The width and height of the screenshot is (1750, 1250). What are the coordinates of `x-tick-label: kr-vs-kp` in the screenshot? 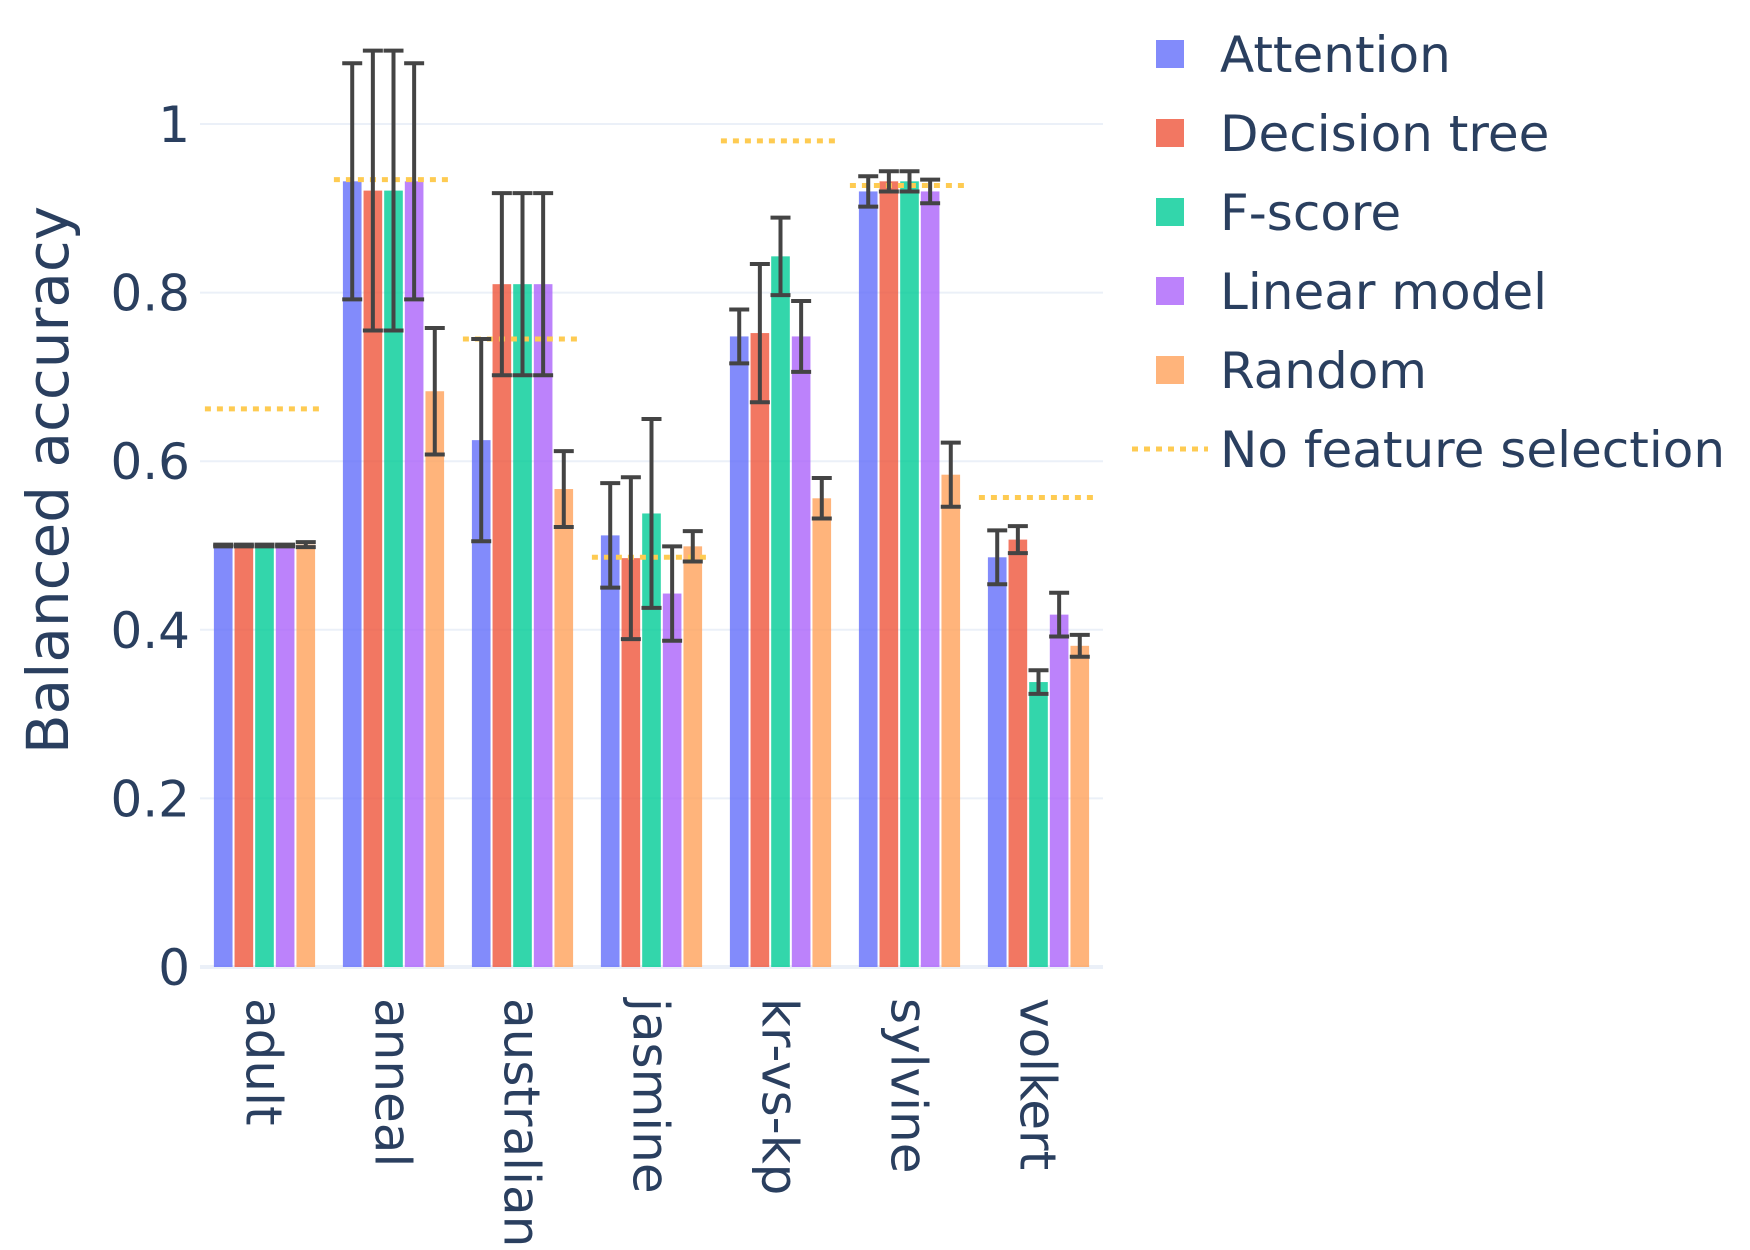 It's located at (780, 1096).